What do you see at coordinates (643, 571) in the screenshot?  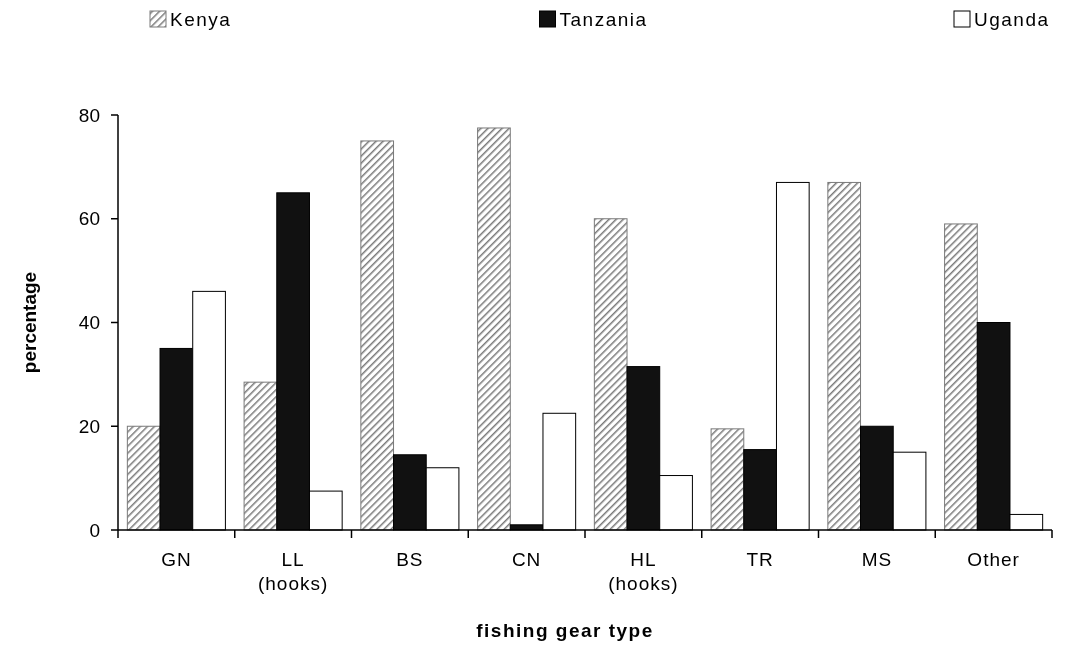 I see `x-tick-label: HL (hooks)` at bounding box center [643, 571].